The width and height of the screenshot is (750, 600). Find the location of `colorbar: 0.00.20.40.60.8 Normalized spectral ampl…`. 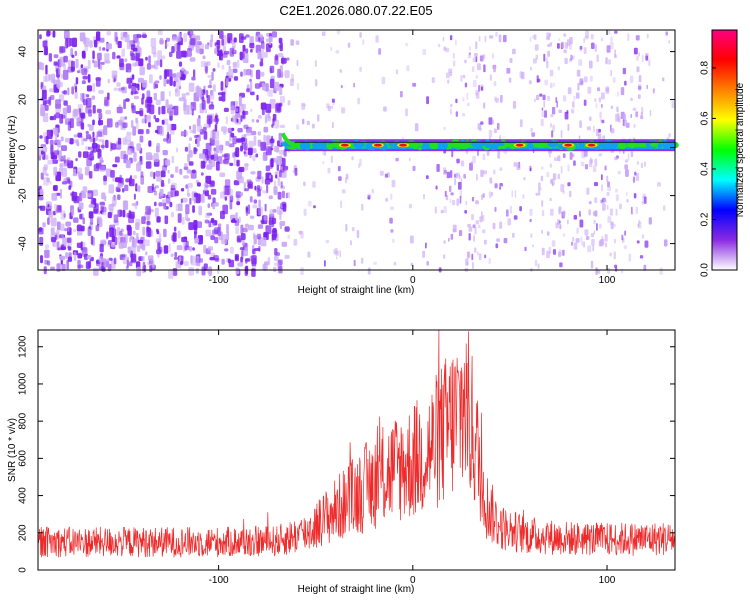

colorbar: 0.00.20.40.60.8 Normalized spectral ampl… is located at coordinates (723, 153).